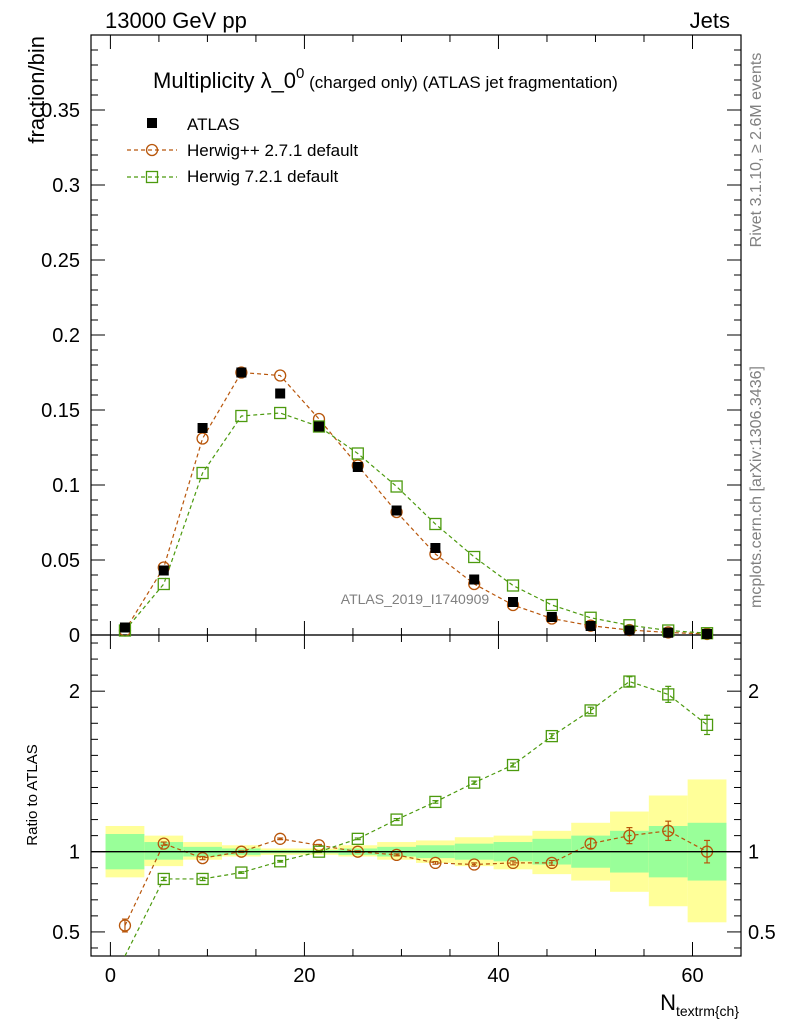  I want to click on y-tick-label: 0.35, so click(60, 111).